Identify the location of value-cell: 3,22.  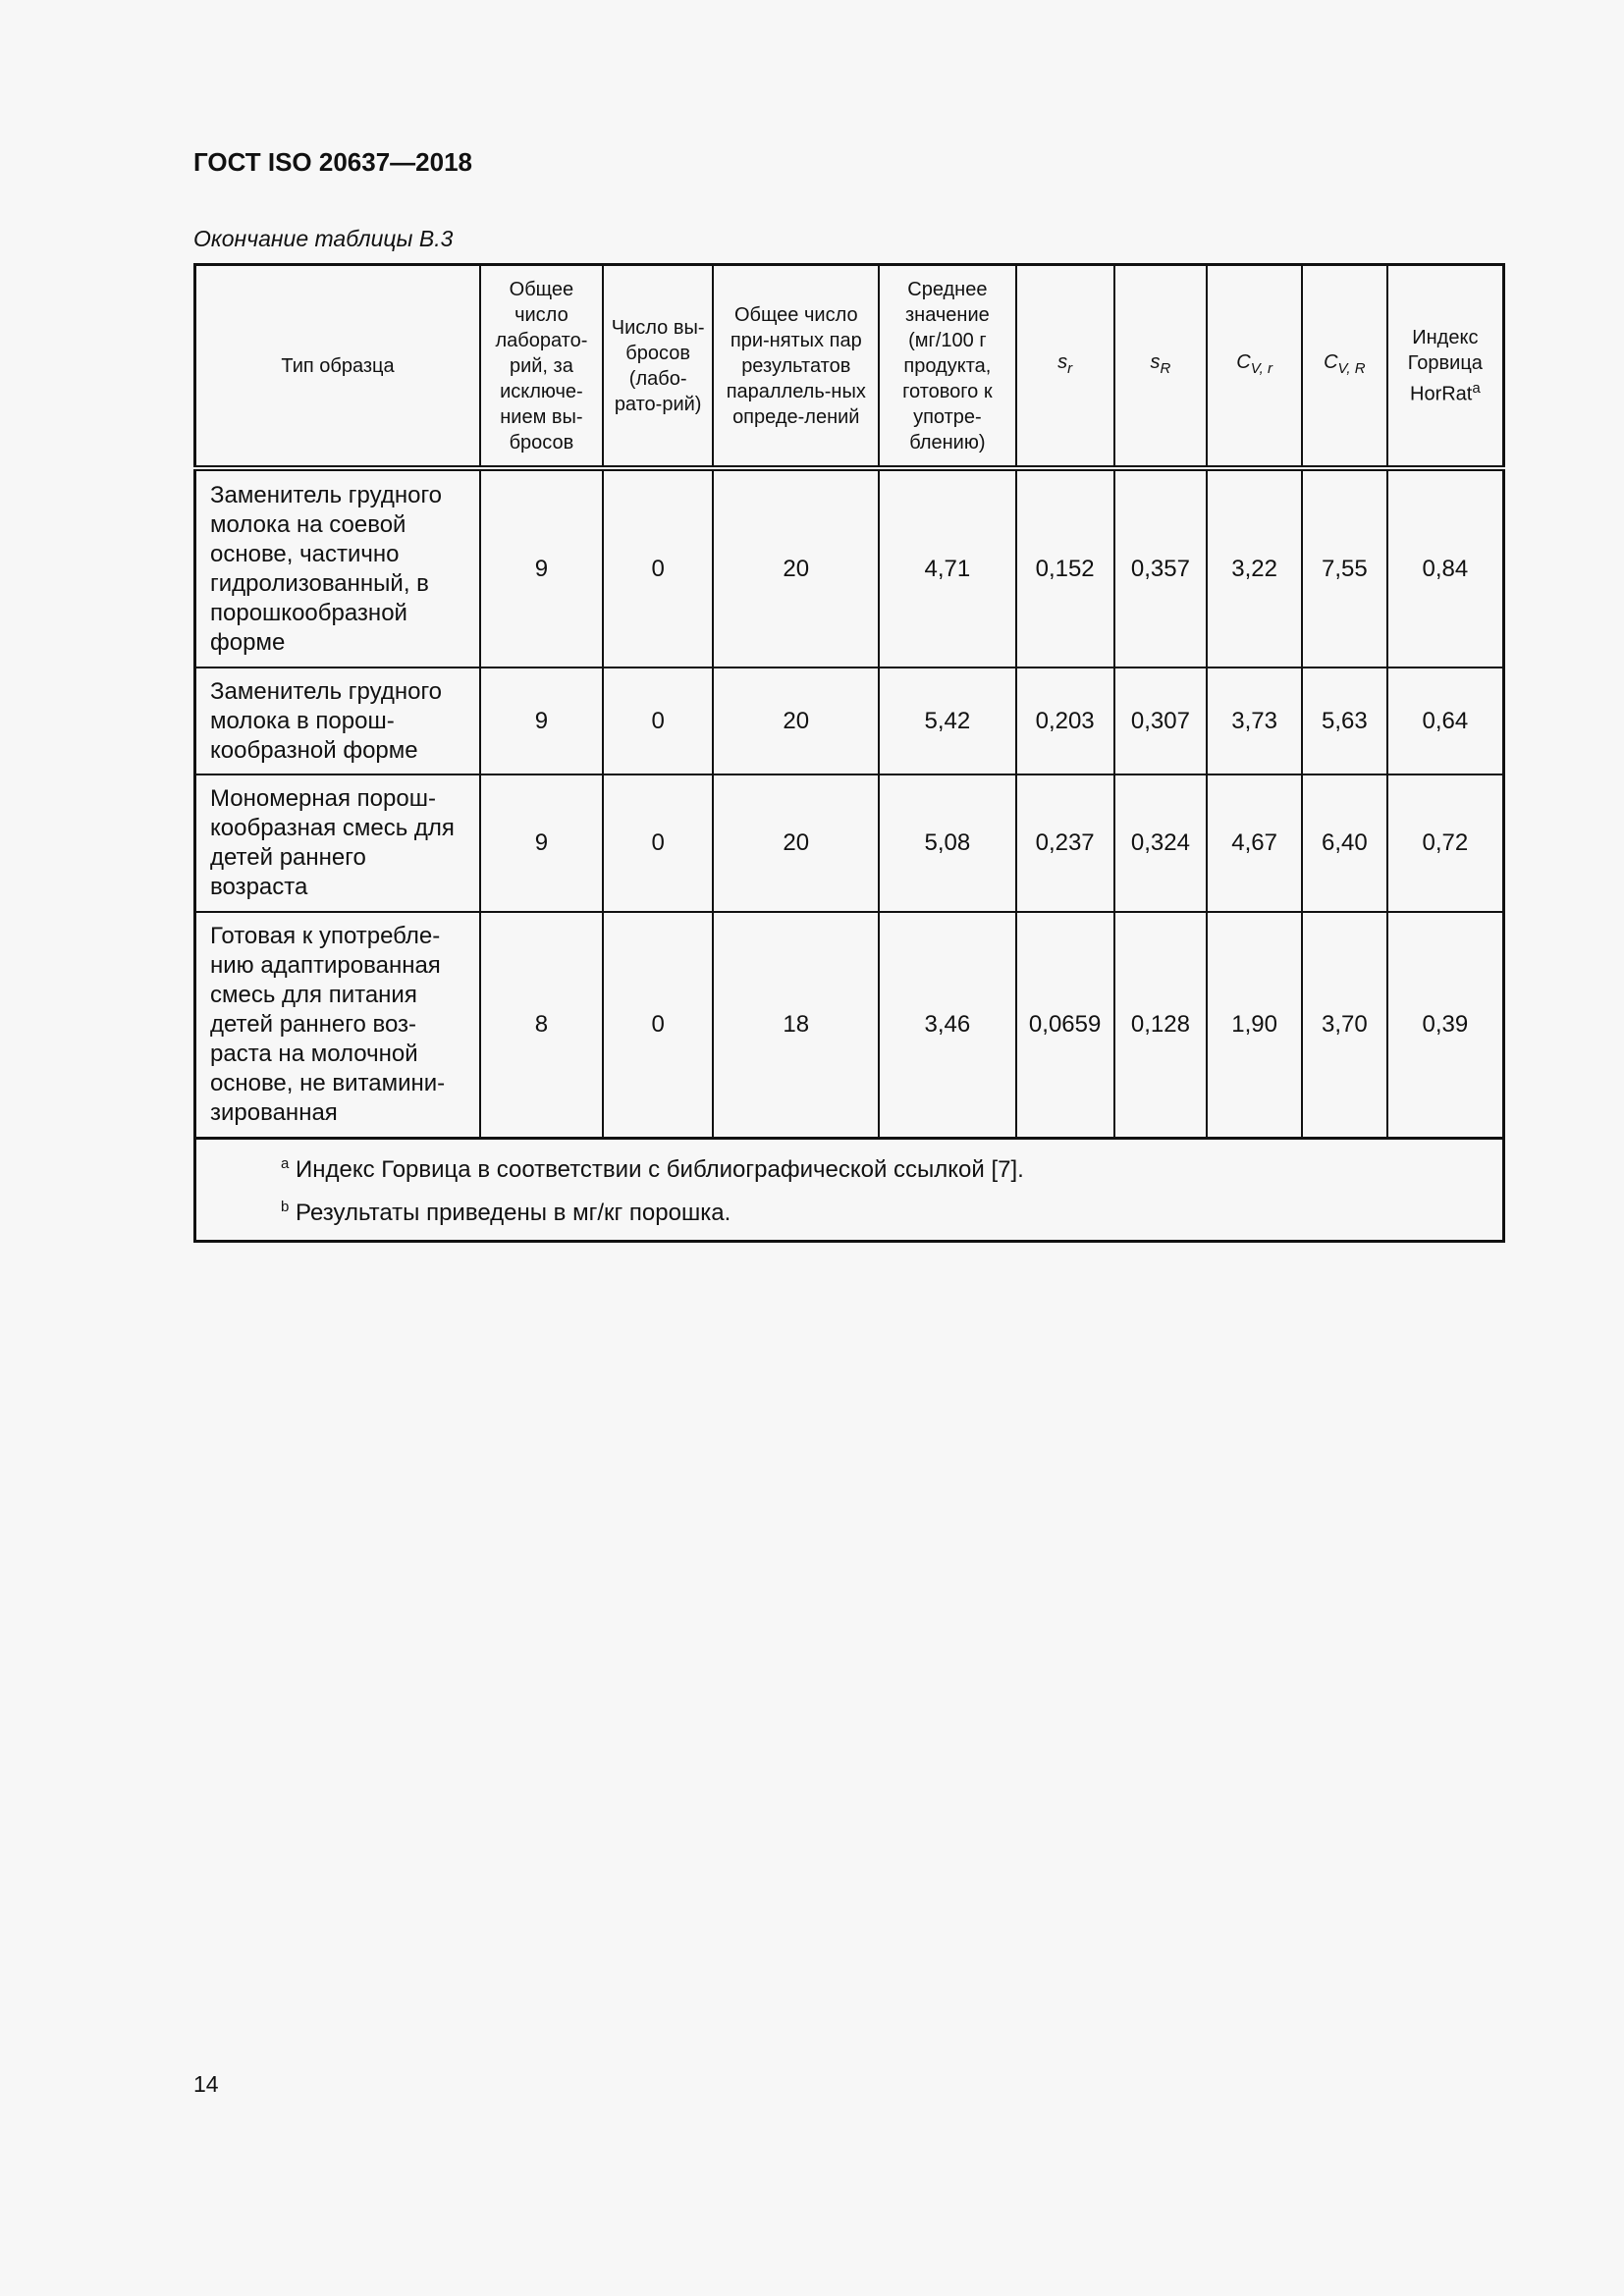
(1254, 567).